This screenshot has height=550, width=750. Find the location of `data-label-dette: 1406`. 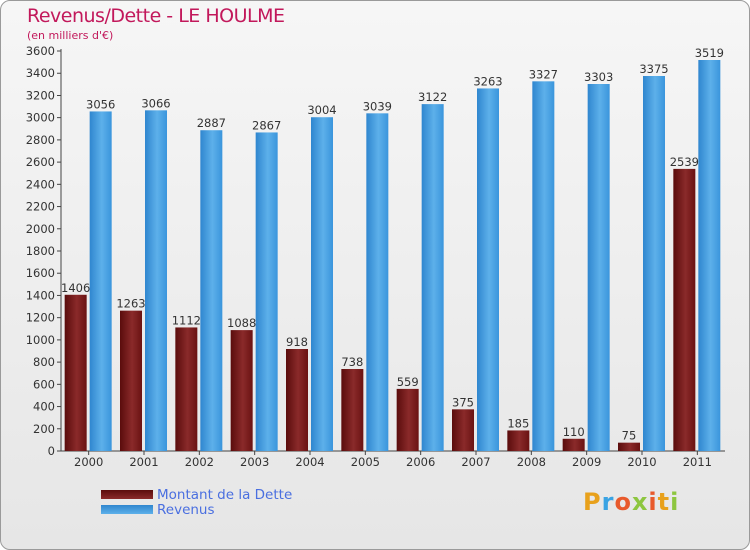

data-label-dette: 1406 is located at coordinates (75, 288).